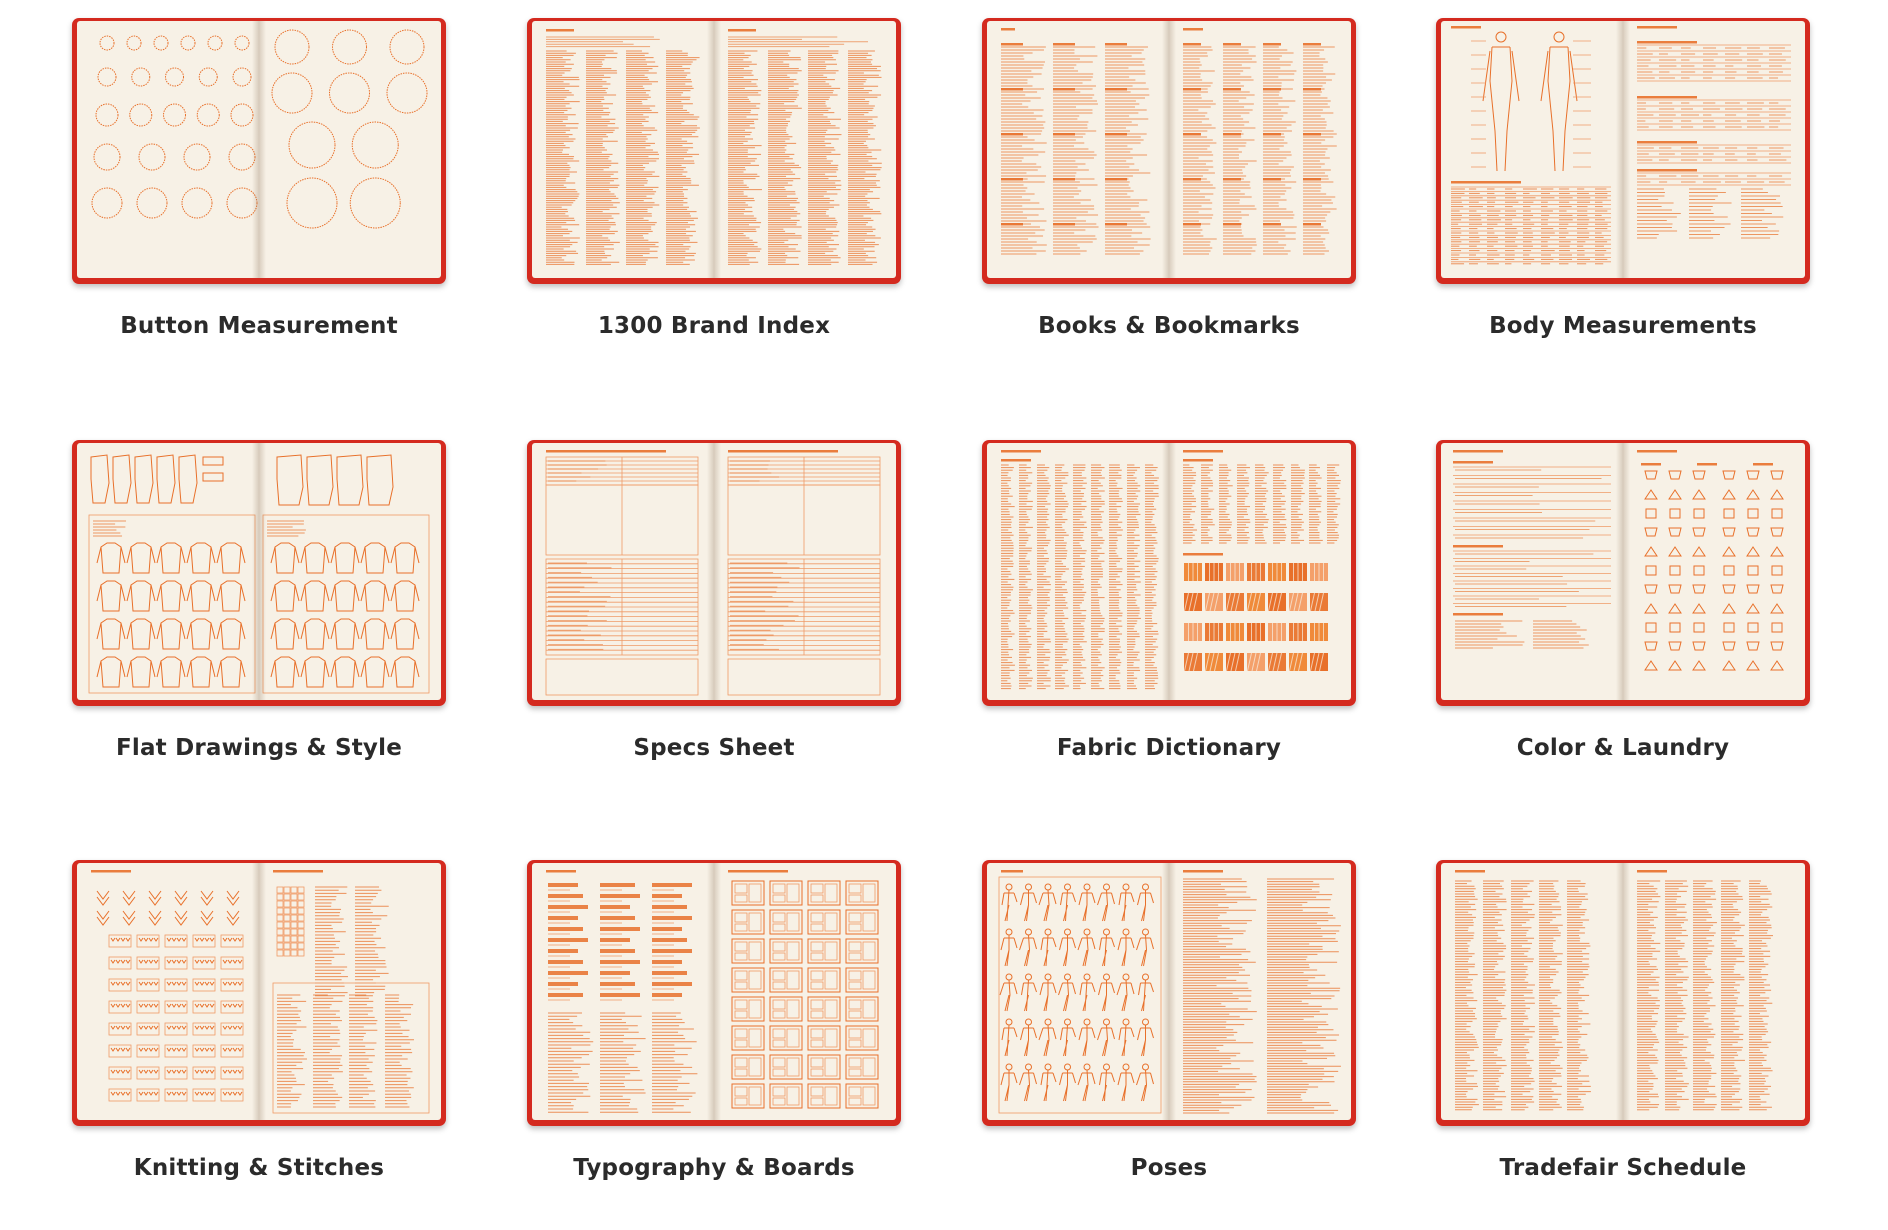 The image size is (1888, 1230). Describe the element at coordinates (259, 1168) in the screenshot. I see `card-caption: Knitting & Stitches` at that location.